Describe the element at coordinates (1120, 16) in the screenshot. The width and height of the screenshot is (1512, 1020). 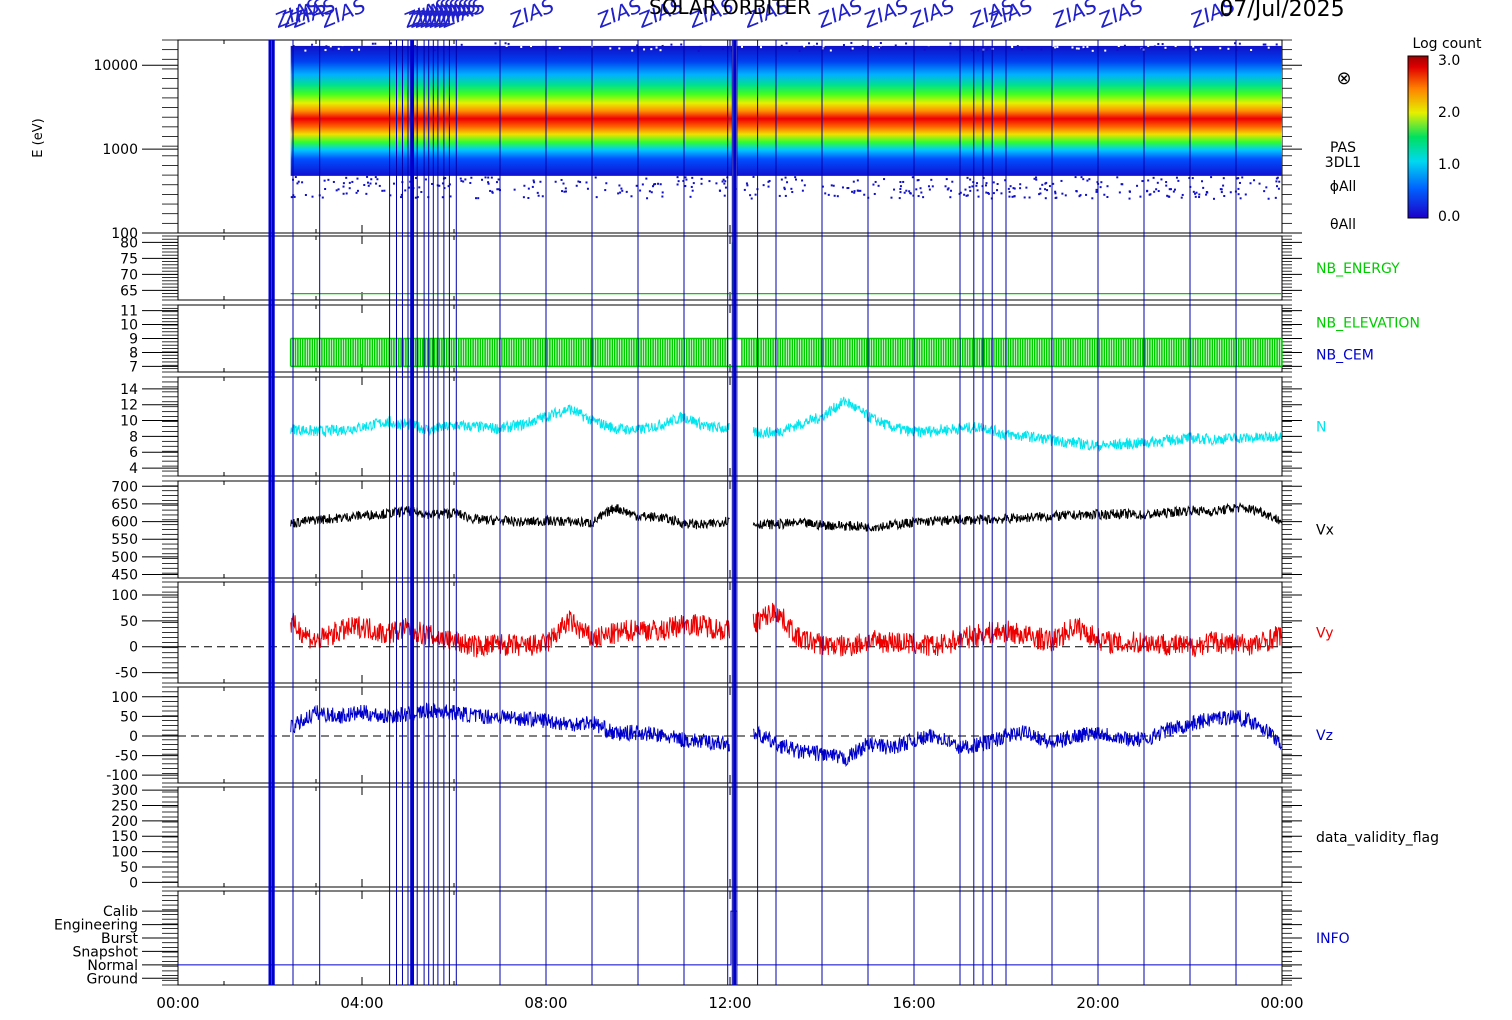
I see `header-mark: ZIAS` at that location.